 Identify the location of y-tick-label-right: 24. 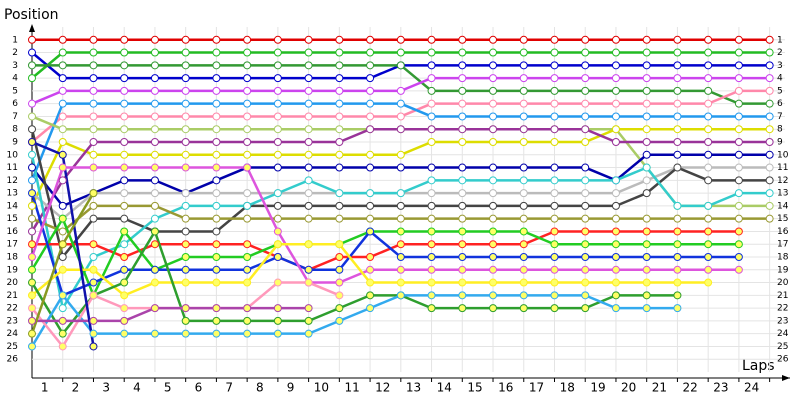
(783, 334).